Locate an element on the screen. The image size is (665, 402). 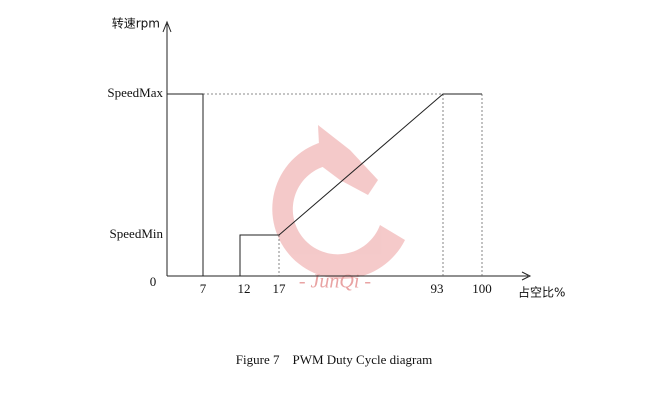
x-tick-label: 93 is located at coordinates (437, 288).